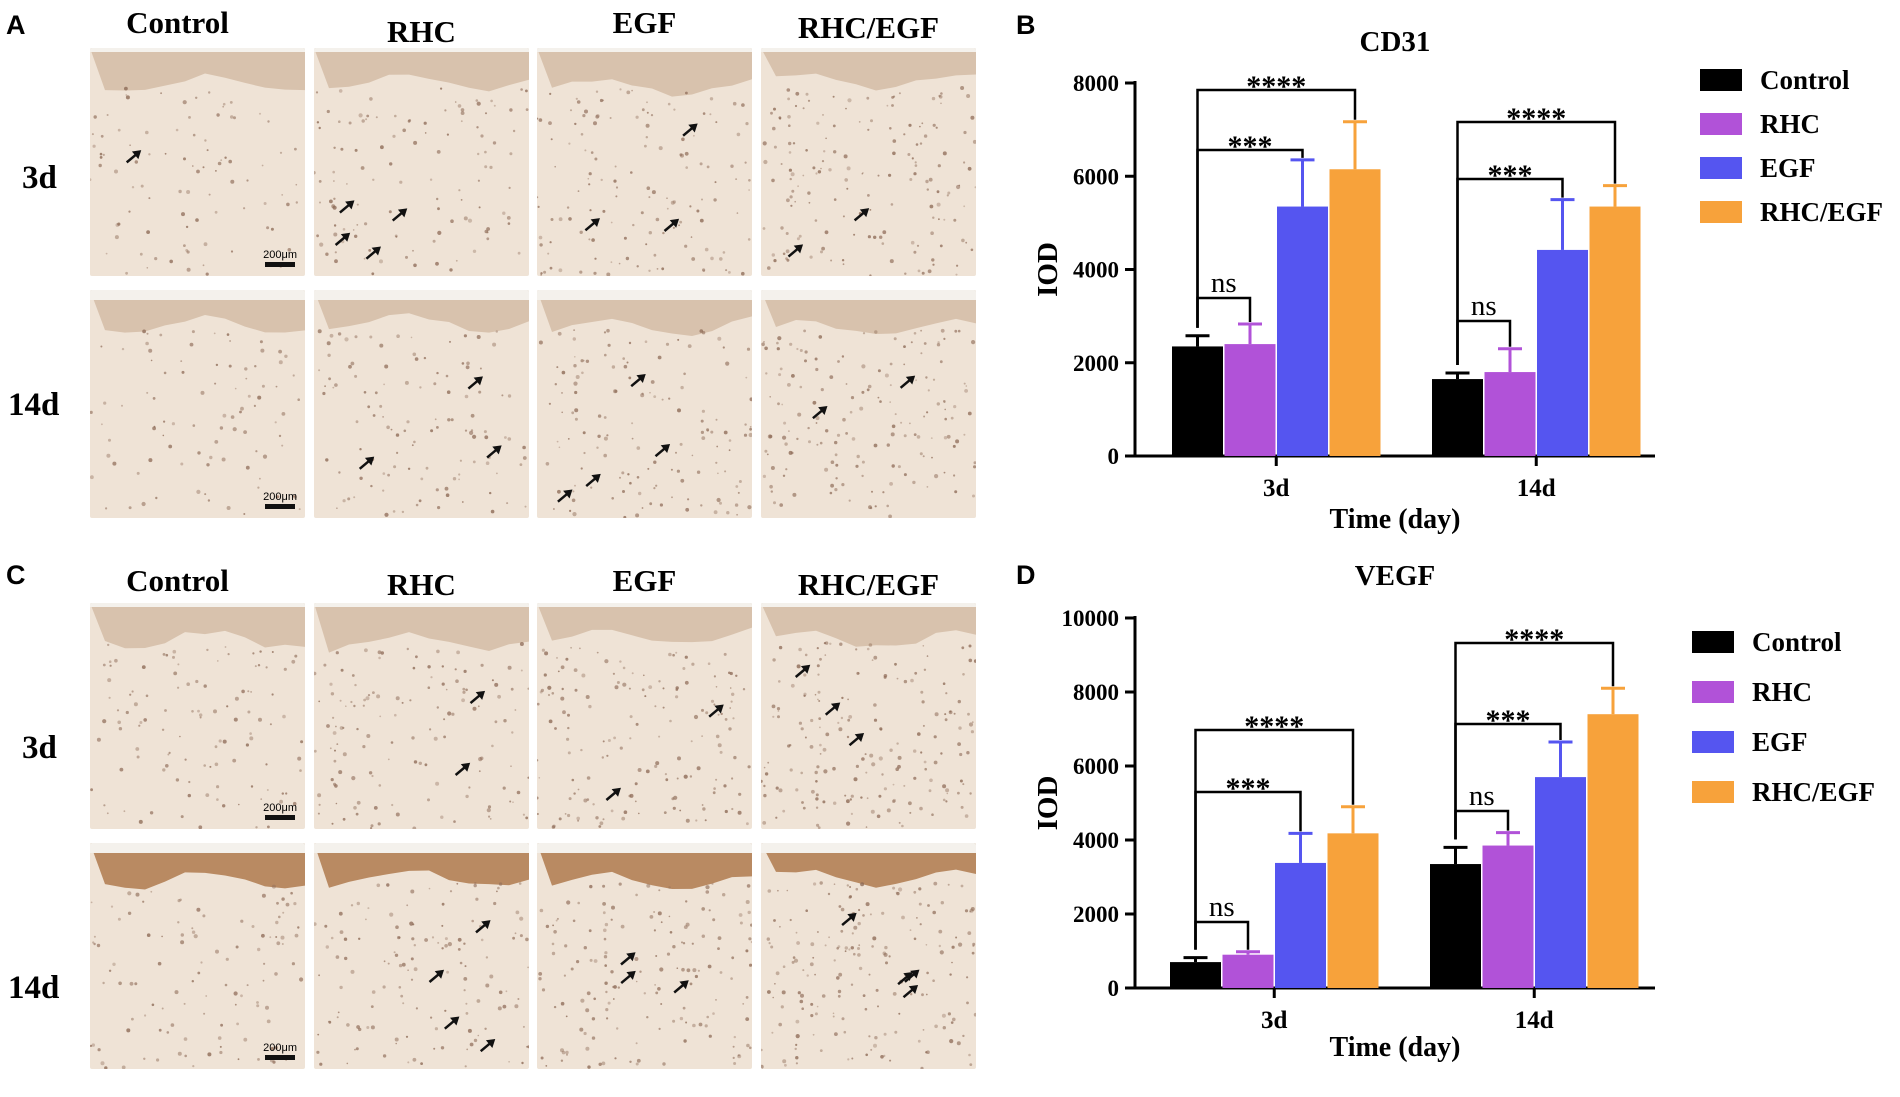  I want to click on vegf-ylabel: IOD, so click(1048, 803).